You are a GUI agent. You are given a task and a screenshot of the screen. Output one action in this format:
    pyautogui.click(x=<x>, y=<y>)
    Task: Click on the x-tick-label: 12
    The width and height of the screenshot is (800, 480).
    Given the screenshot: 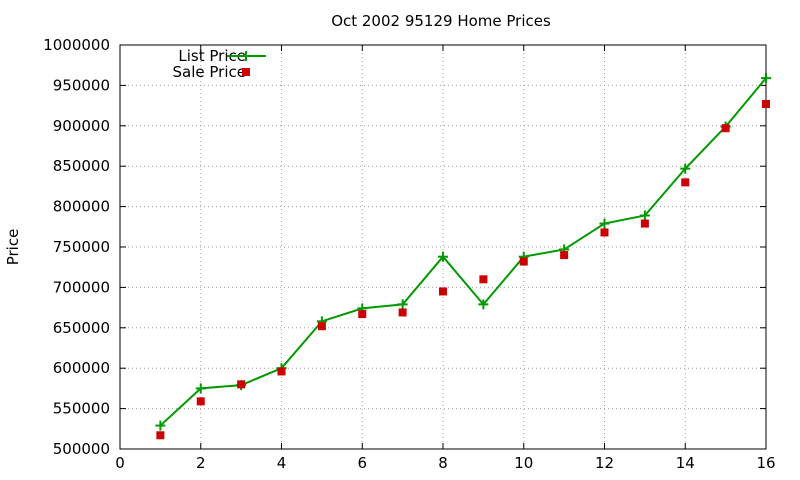 What is the action you would take?
    pyautogui.click(x=604, y=463)
    